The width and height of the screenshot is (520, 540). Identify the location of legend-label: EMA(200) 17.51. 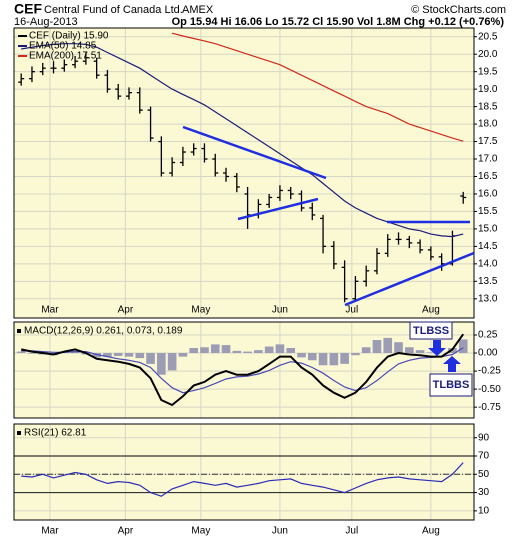
(65, 56).